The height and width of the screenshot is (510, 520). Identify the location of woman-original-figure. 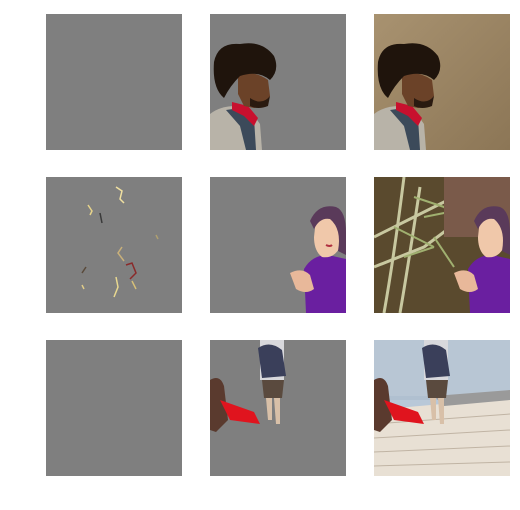
(442, 245).